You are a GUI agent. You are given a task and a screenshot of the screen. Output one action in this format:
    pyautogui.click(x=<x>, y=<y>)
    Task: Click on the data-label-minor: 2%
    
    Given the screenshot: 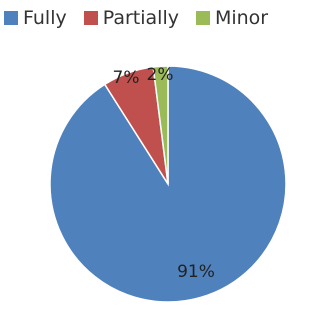 What is the action you would take?
    pyautogui.click(x=160, y=75)
    